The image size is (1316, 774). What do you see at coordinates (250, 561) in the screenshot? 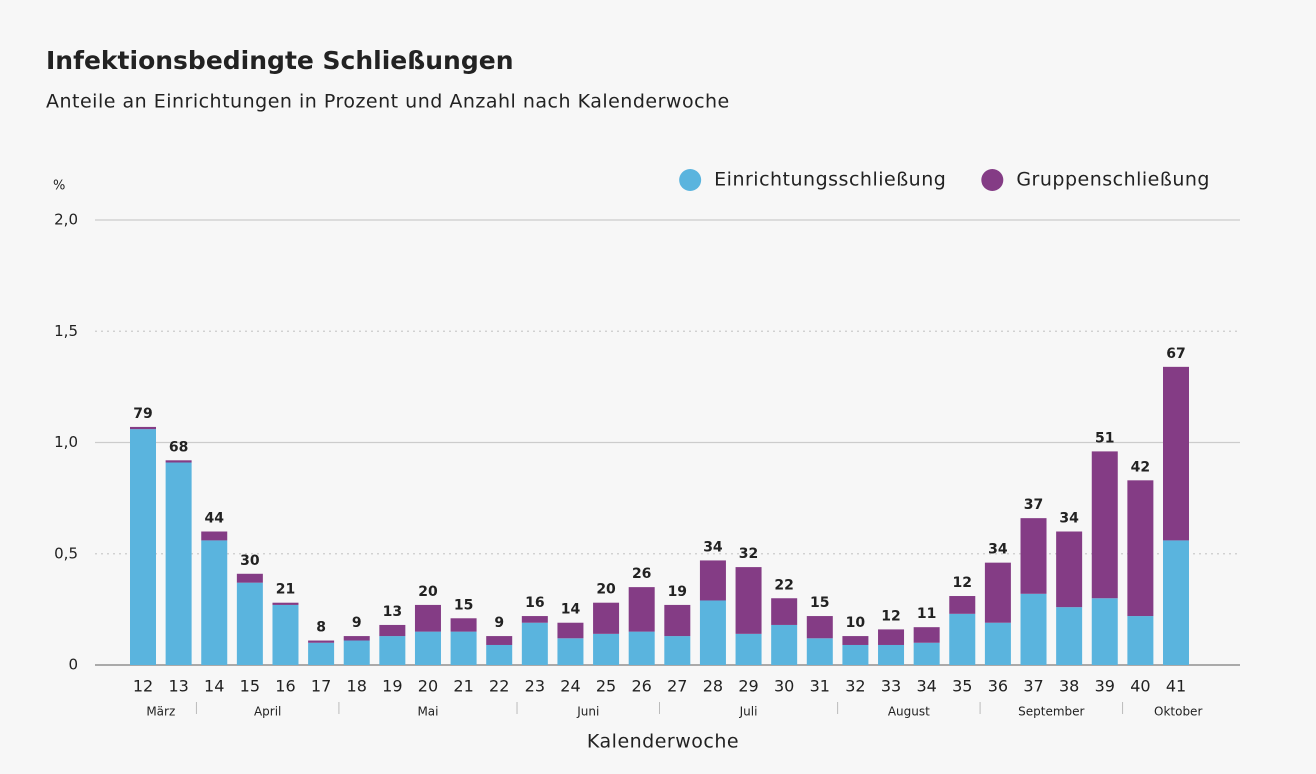
I see `count-label: 30` at bounding box center [250, 561].